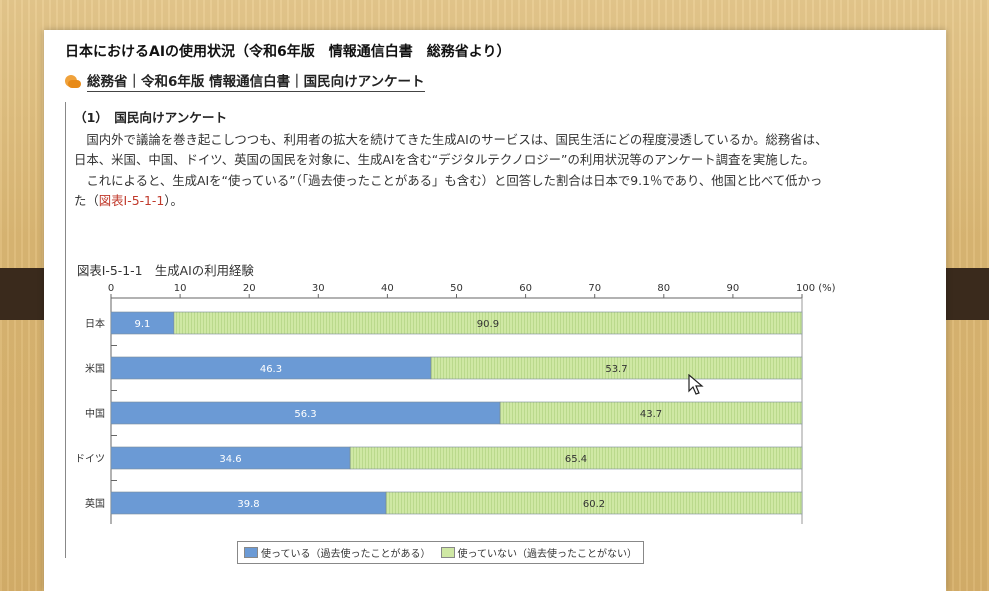 Image resolution: width=989 pixels, height=591 pixels. Describe the element at coordinates (733, 288) in the screenshot. I see `x-tick-label: 90` at that location.